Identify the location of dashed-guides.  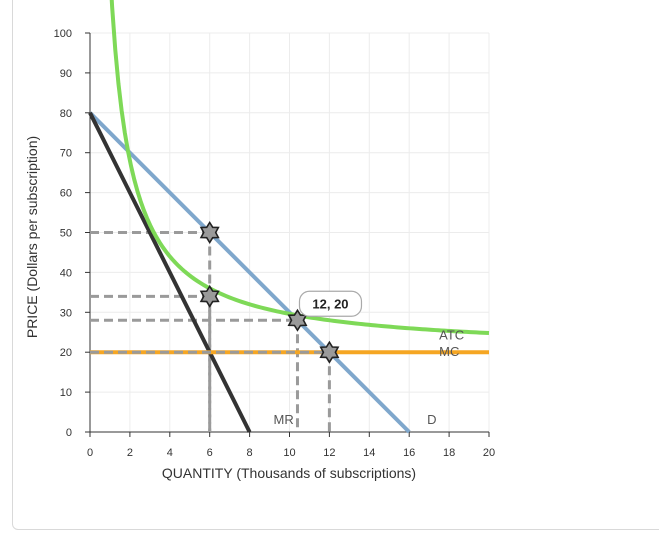
(210, 331).